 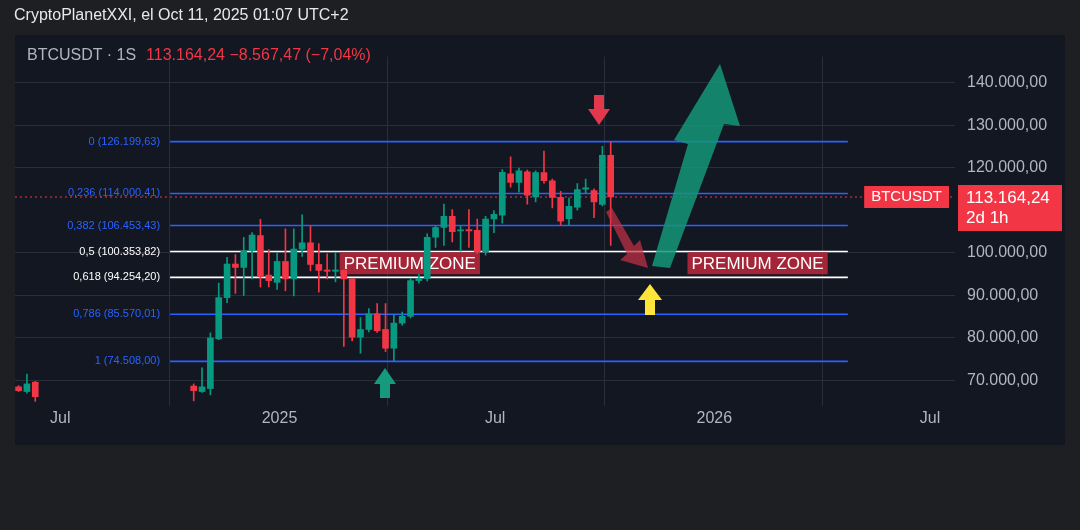 I want to click on ref-line-label: 0,5 (100.353,82), so click(x=120, y=250).